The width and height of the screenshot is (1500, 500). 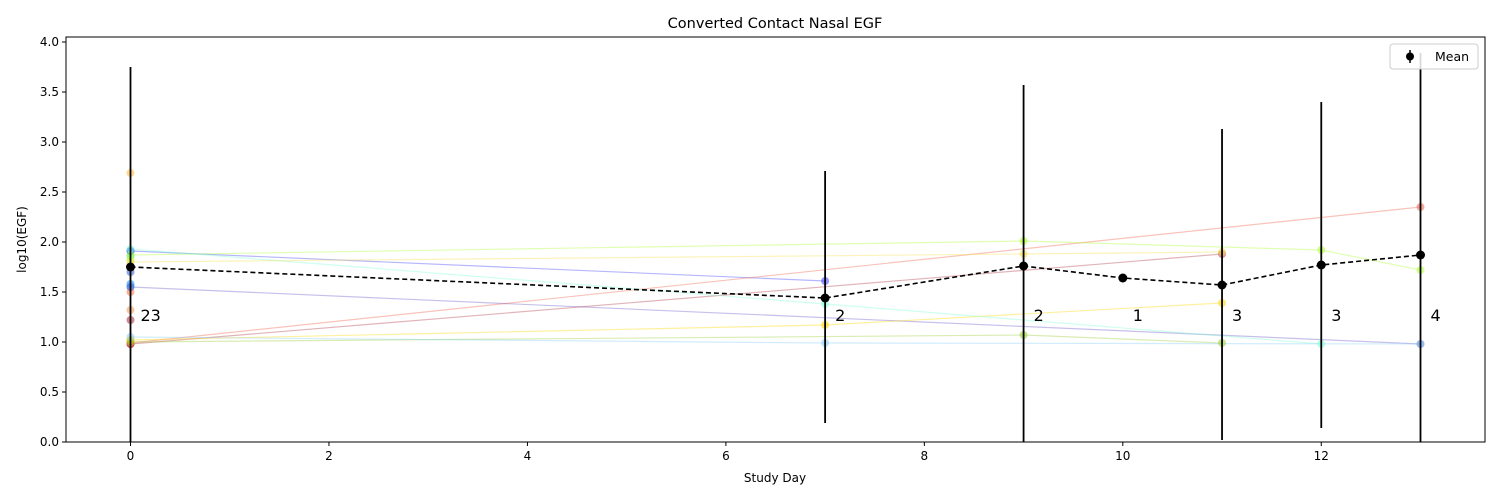 What do you see at coordinates (1321, 456) in the screenshot?
I see `x-tick-label: 12` at bounding box center [1321, 456].